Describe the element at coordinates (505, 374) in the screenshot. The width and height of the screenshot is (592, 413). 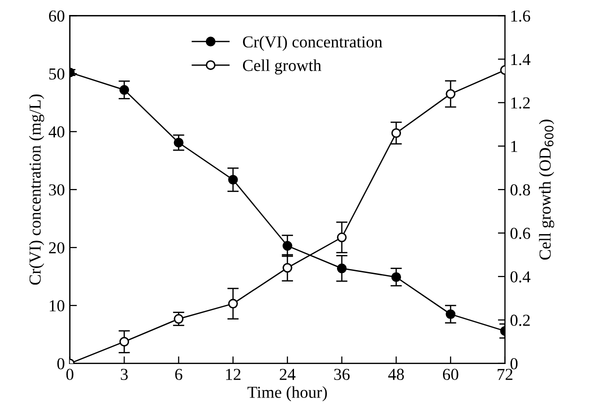
I see `x-tick-label: 72` at that location.